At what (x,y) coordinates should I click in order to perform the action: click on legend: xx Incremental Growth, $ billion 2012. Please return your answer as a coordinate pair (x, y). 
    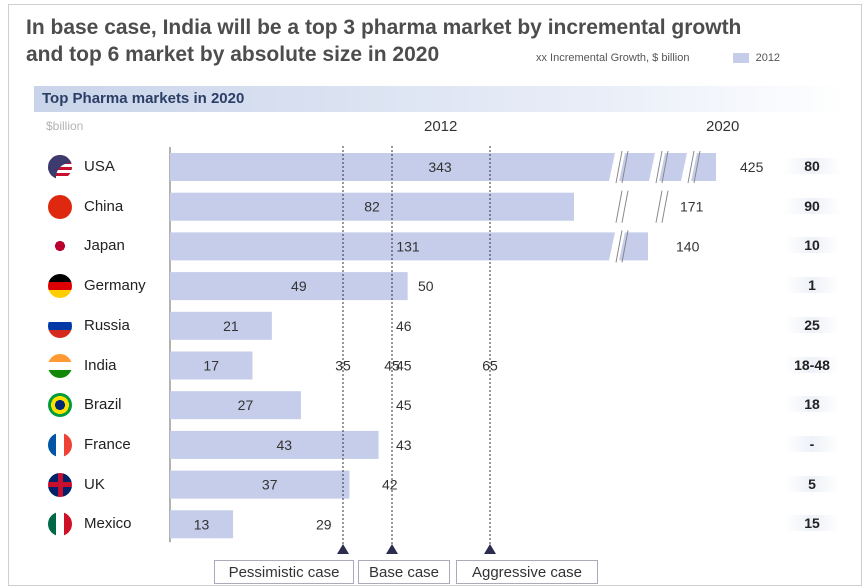
    Looking at the image, I should click on (658, 58).